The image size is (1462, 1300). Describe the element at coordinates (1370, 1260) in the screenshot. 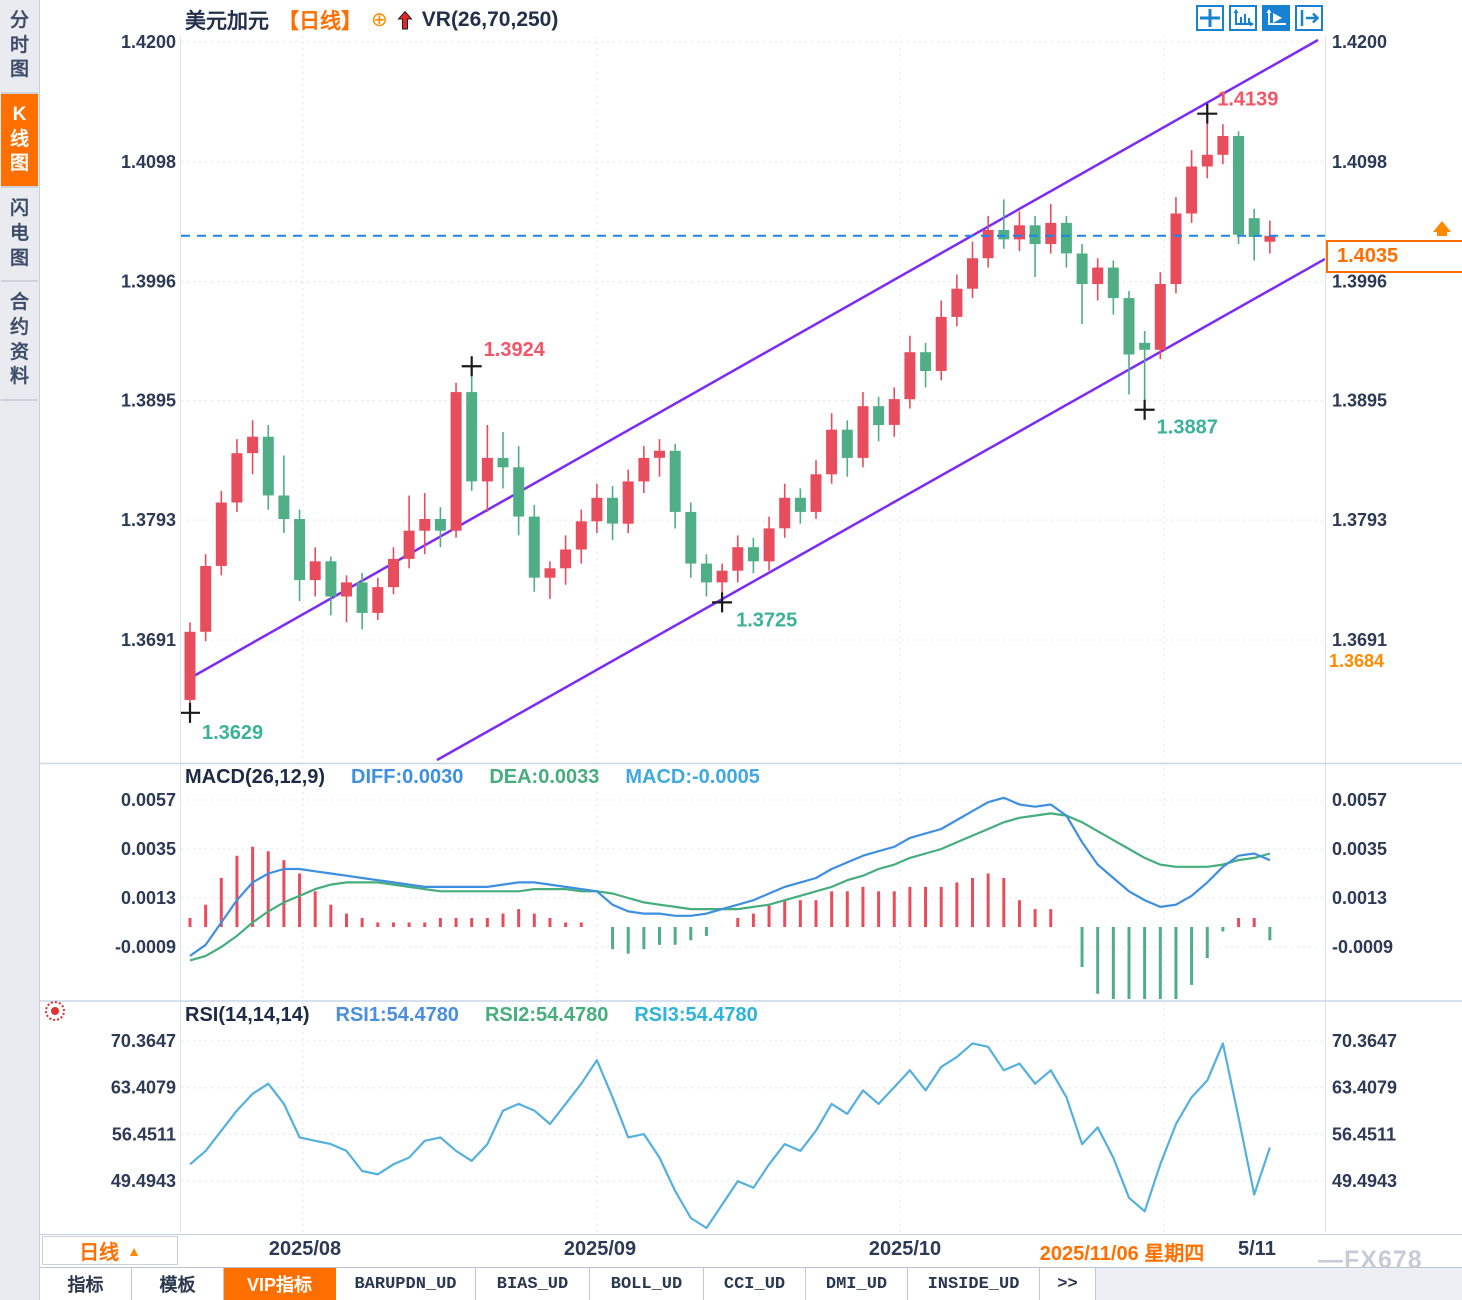

I see `watermark: —FX678` at that location.